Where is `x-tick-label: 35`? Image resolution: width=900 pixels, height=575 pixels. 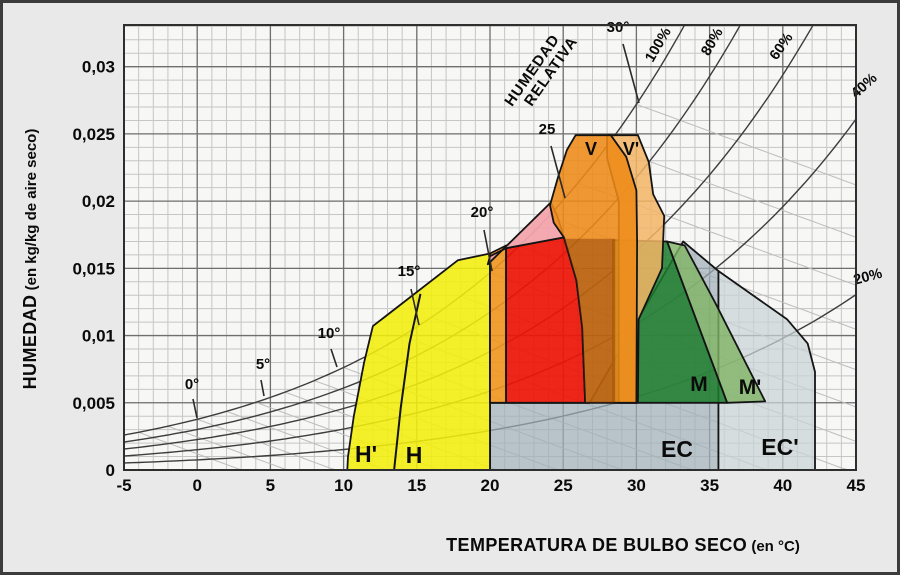
x-tick-label: 35 is located at coordinates (709, 485).